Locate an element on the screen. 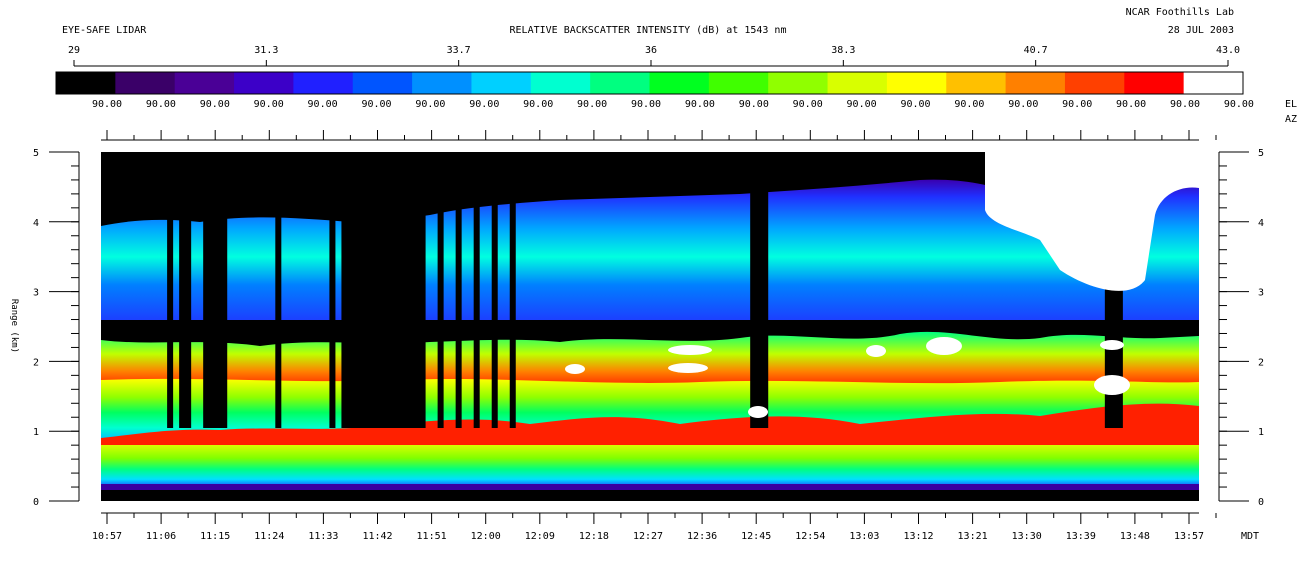 Image resolution: width=1300 pixels, height=562 pixels. colorbar-frame is located at coordinates (649, 83).